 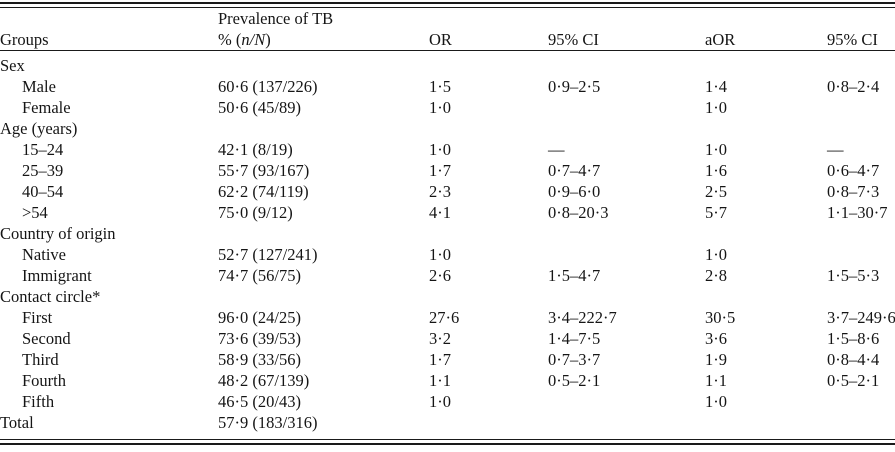 I want to click on bottom-double-rule, so click(x=447, y=442).